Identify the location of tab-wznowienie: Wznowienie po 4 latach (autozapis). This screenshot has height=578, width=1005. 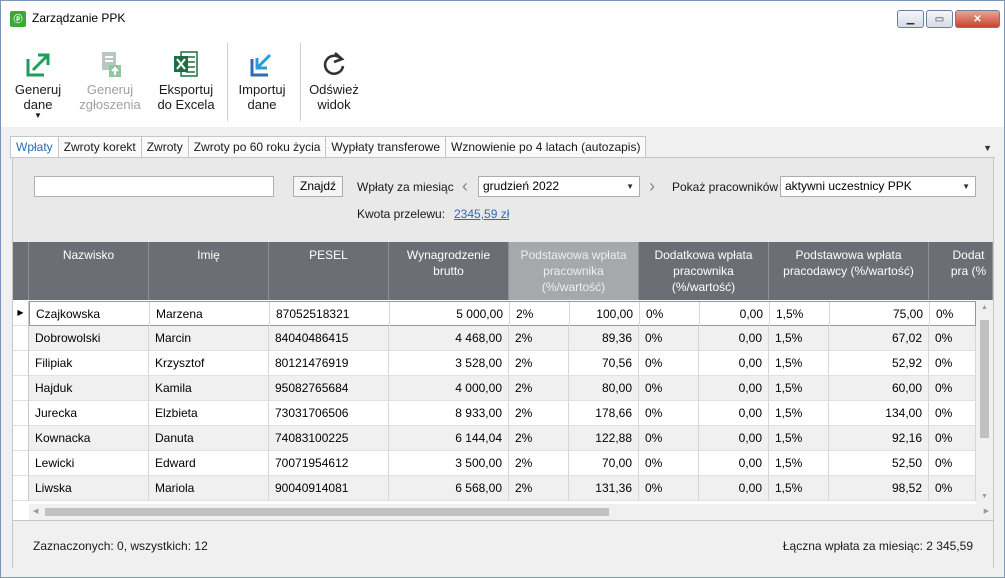
(546, 147).